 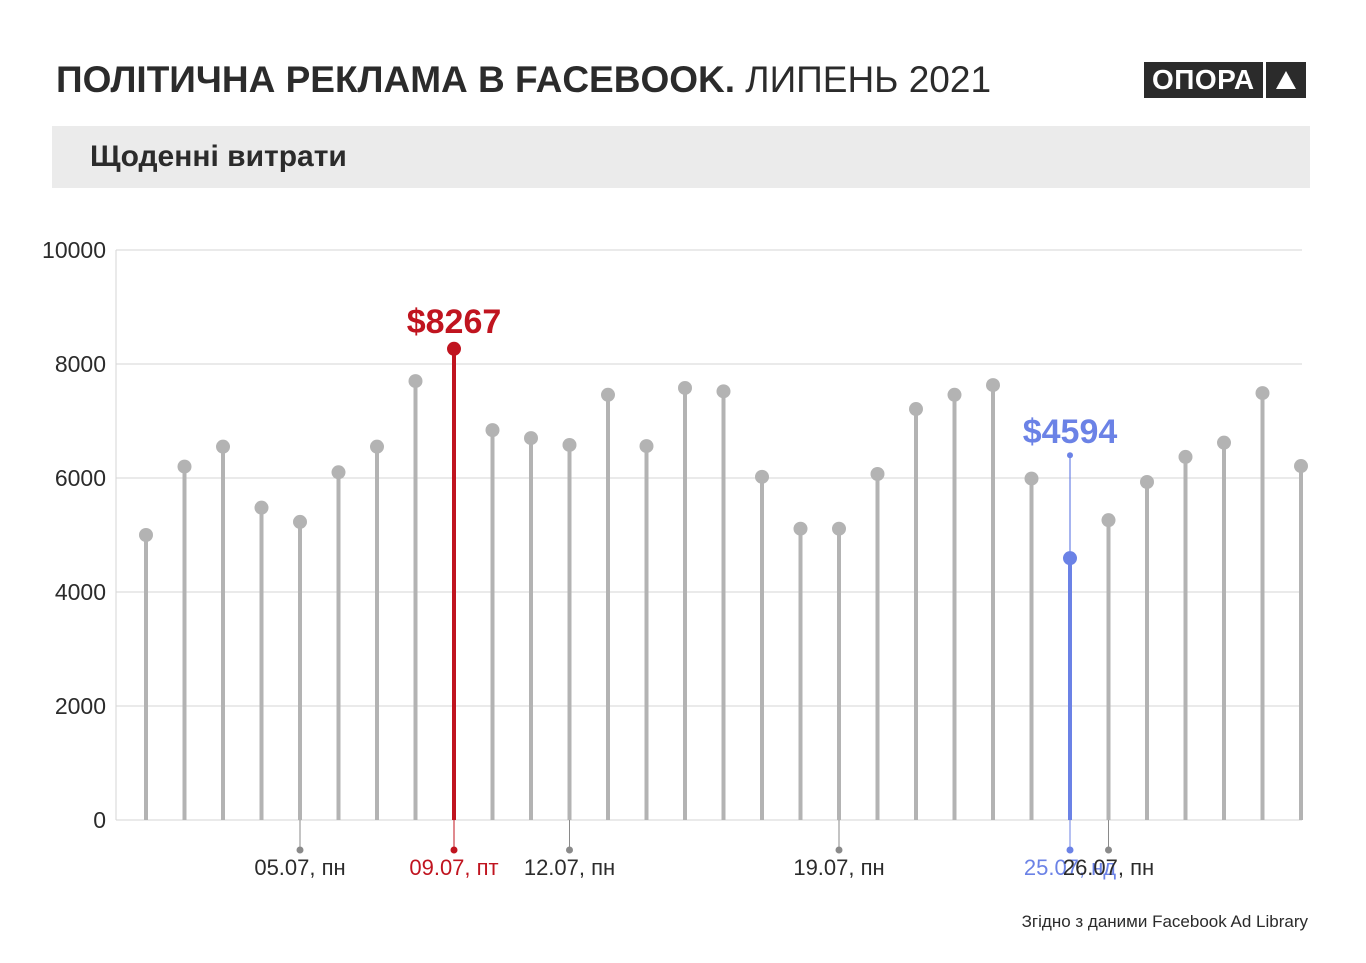 I want to click on chart-subtitle: Щоденні витрати, so click(x=218, y=156).